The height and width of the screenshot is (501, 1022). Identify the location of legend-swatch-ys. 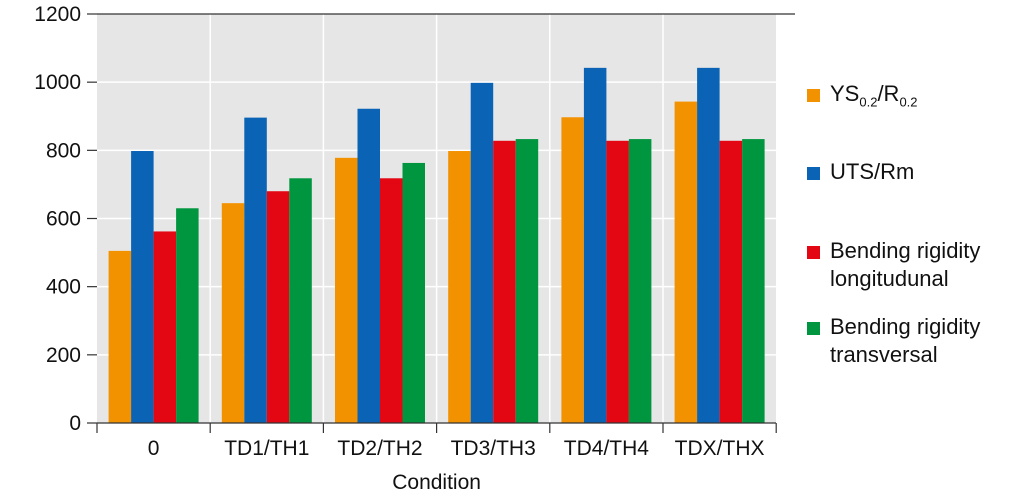
(813, 95).